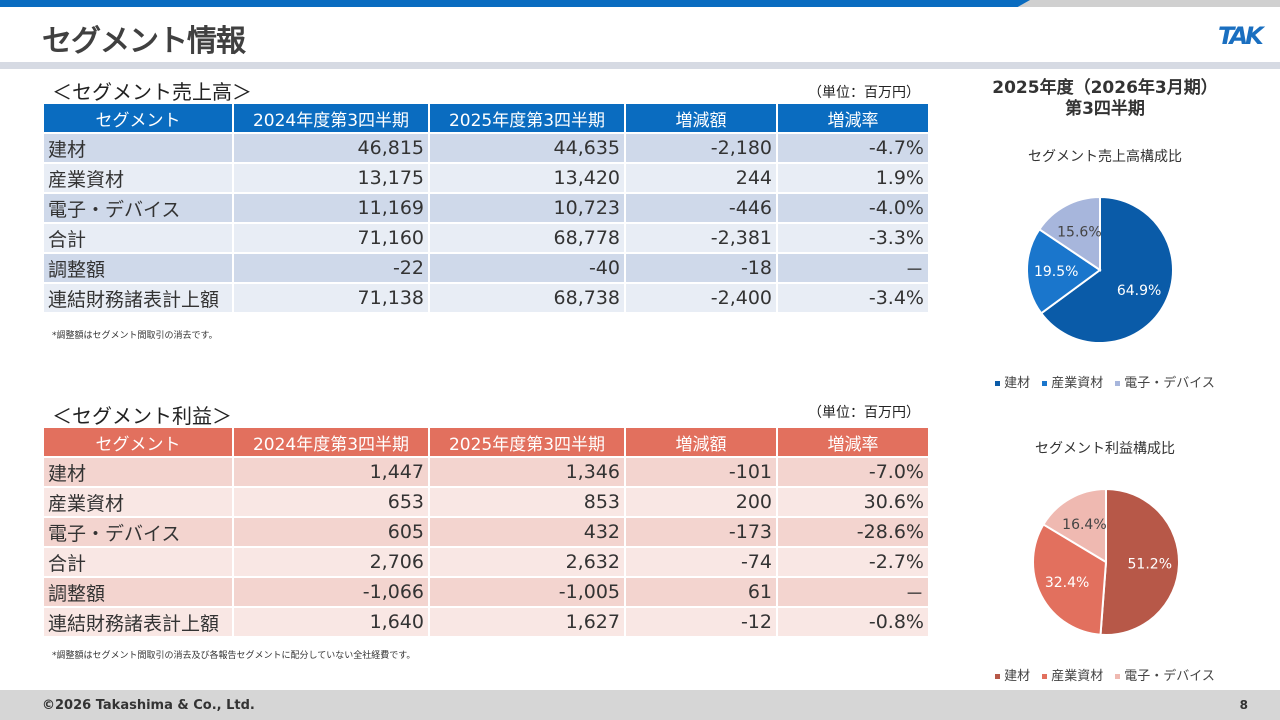 The width and height of the screenshot is (1280, 720). Describe the element at coordinates (331, 502) in the screenshot. I see `table-cell: 653` at that location.